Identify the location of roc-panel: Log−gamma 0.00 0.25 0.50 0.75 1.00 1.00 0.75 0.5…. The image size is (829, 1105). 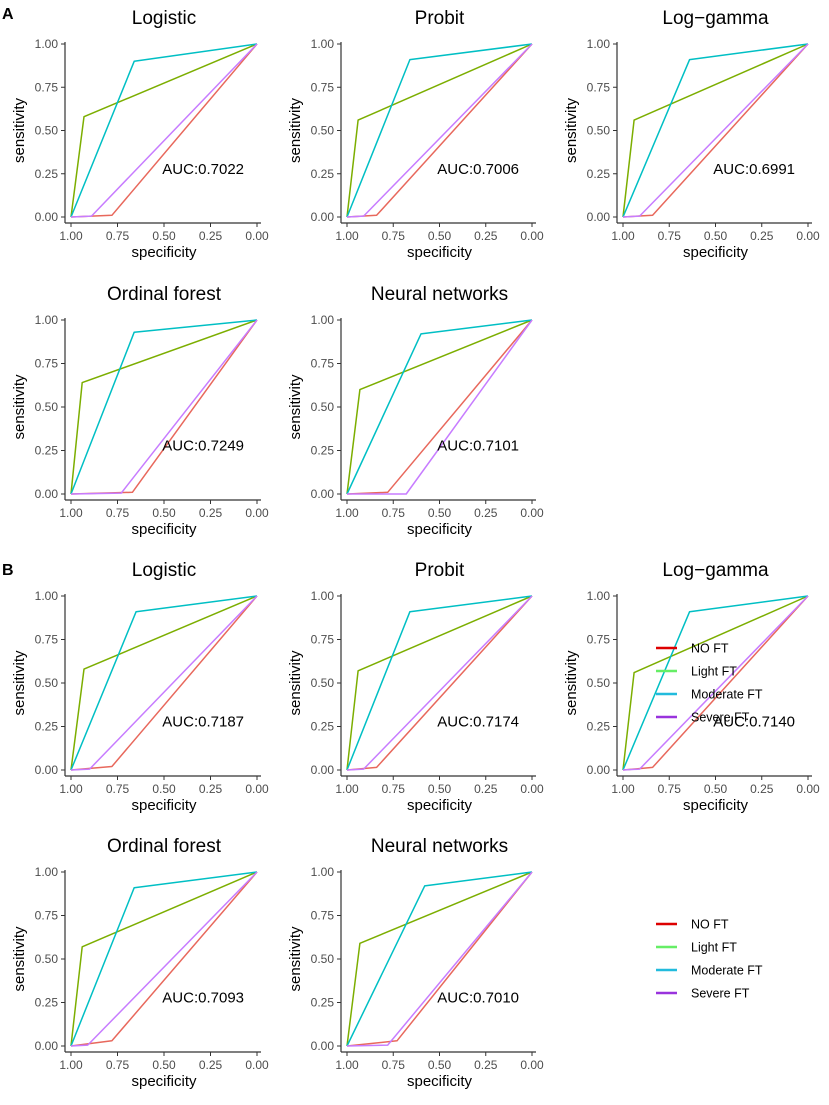
(691, 134).